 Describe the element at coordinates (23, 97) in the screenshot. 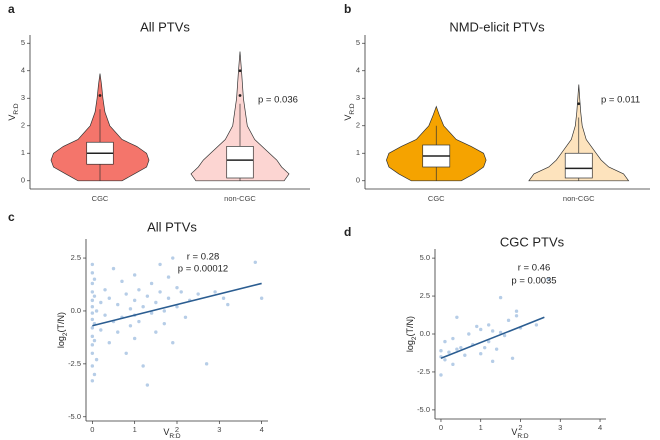

I see `y-tick-label: 3` at that location.